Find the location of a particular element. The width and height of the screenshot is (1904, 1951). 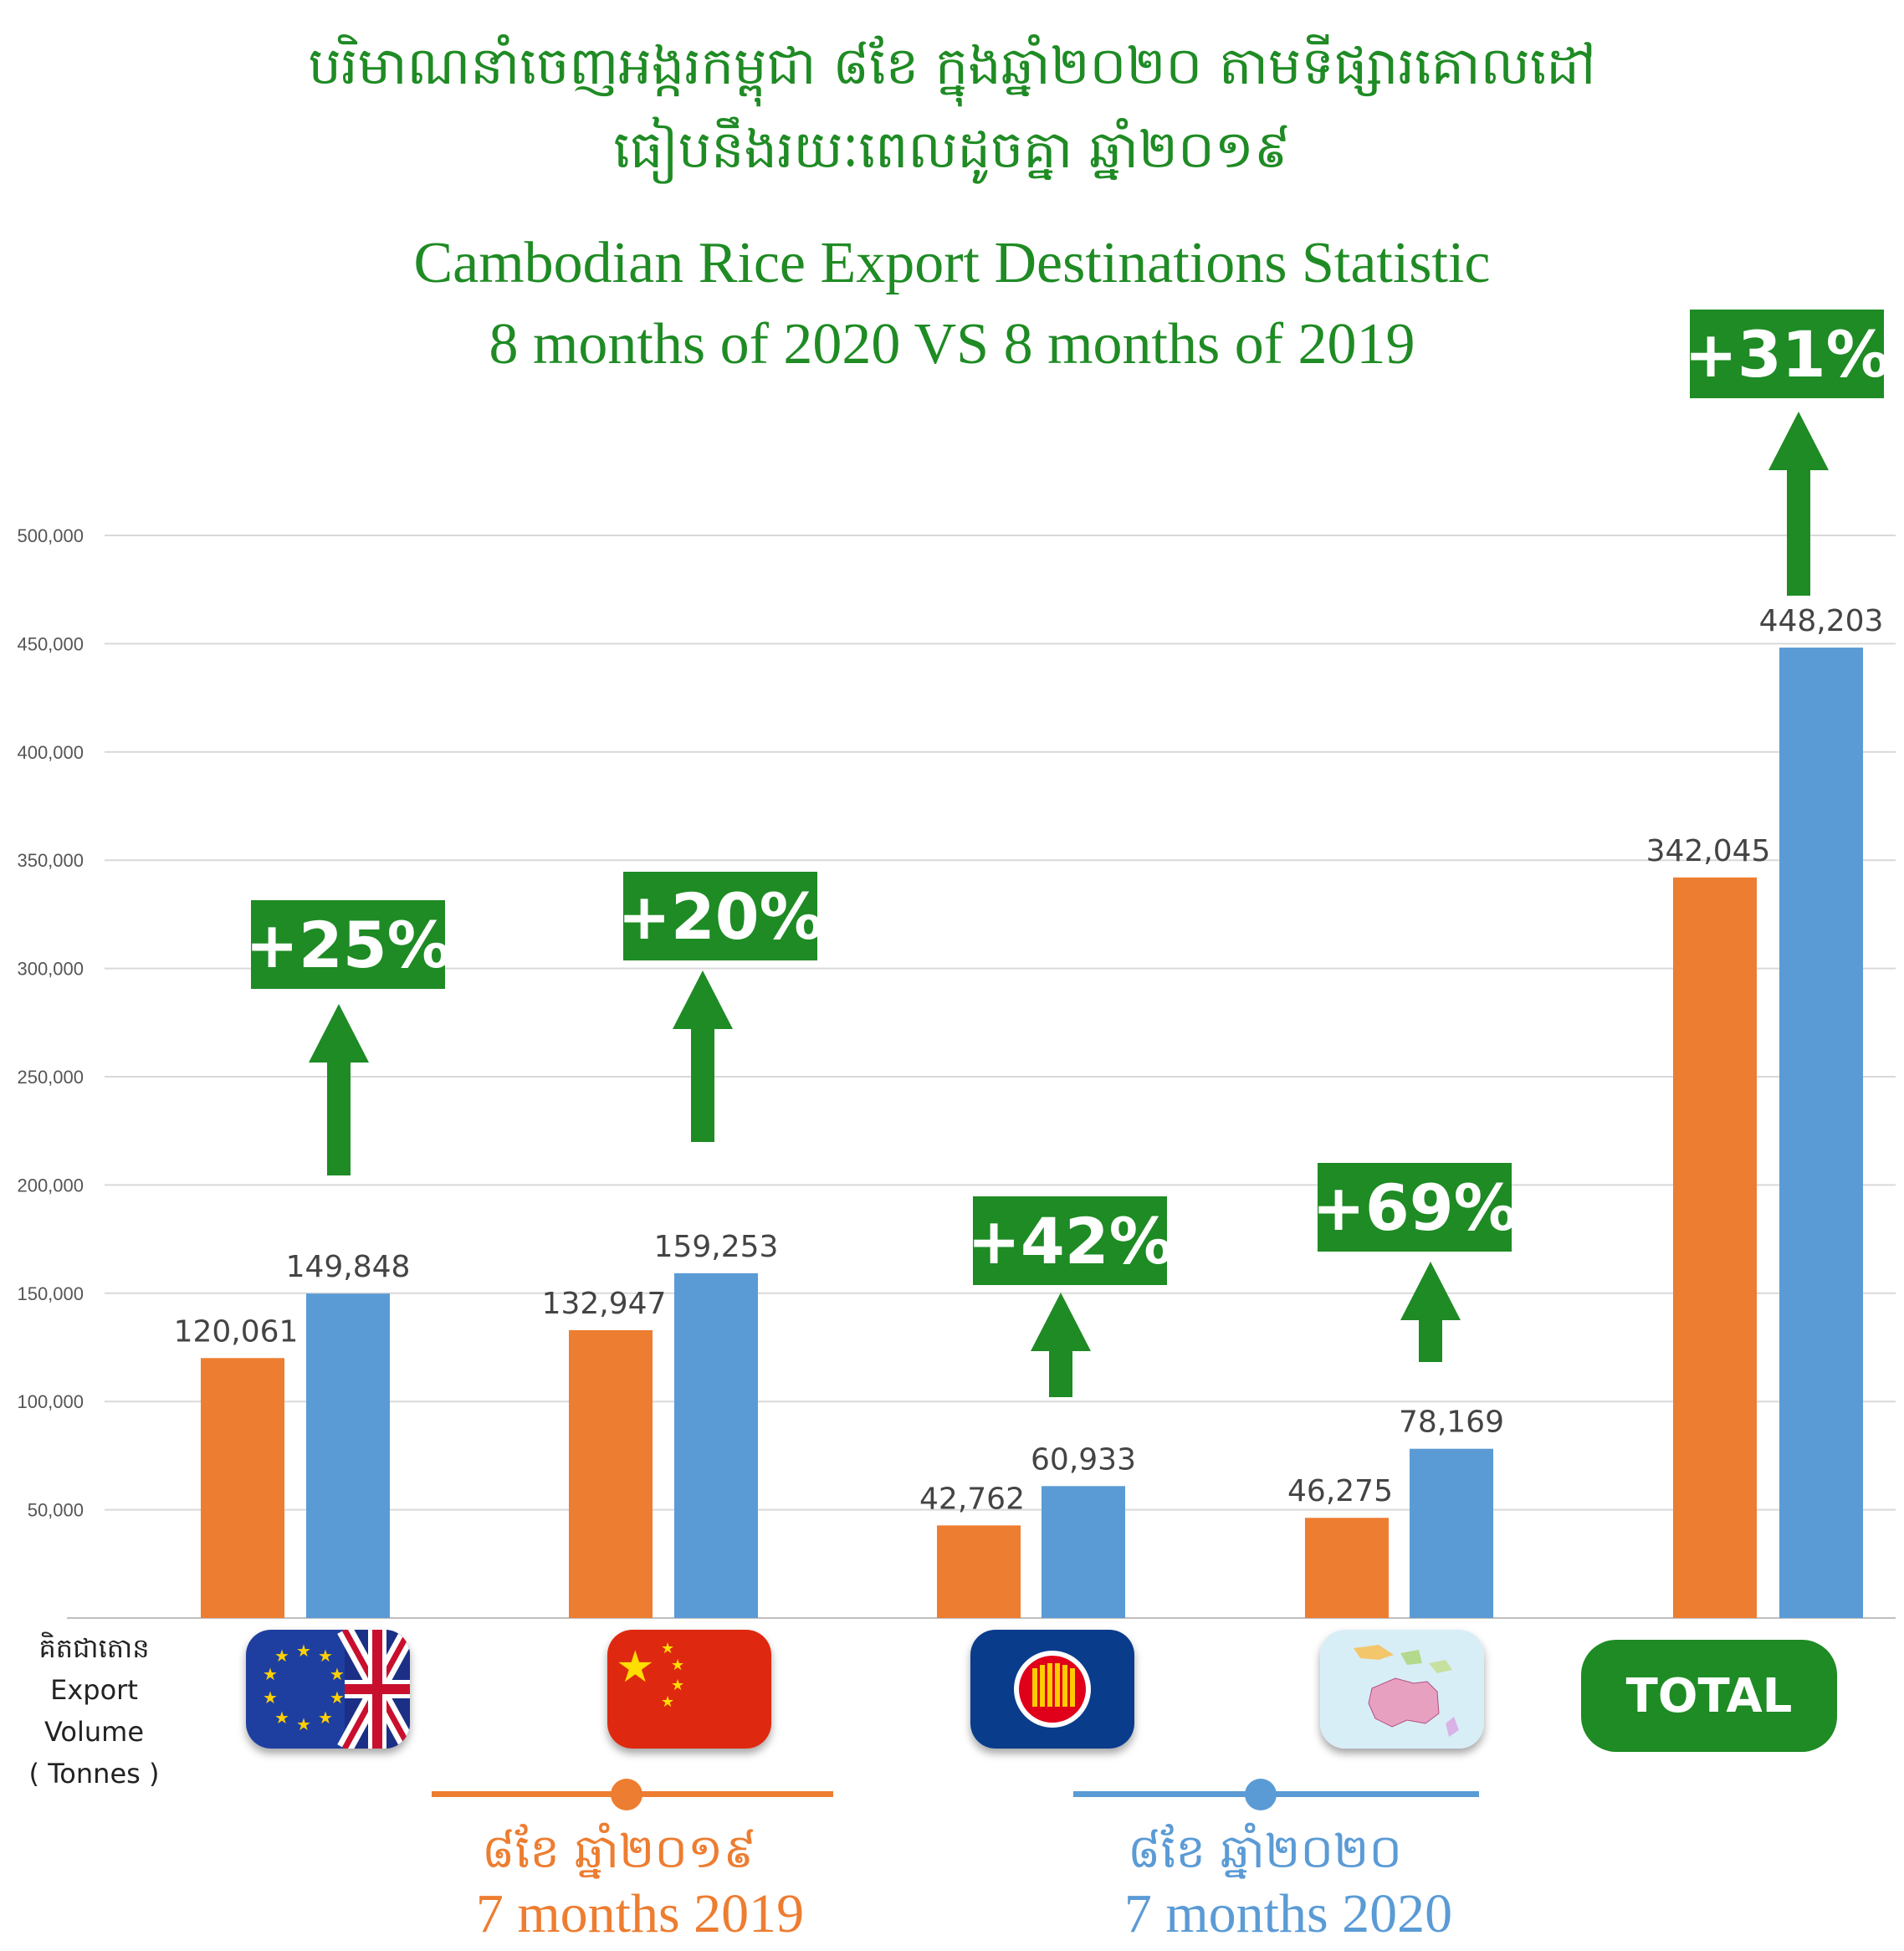

y-tick-label: 200,000 is located at coordinates (50, 1186).